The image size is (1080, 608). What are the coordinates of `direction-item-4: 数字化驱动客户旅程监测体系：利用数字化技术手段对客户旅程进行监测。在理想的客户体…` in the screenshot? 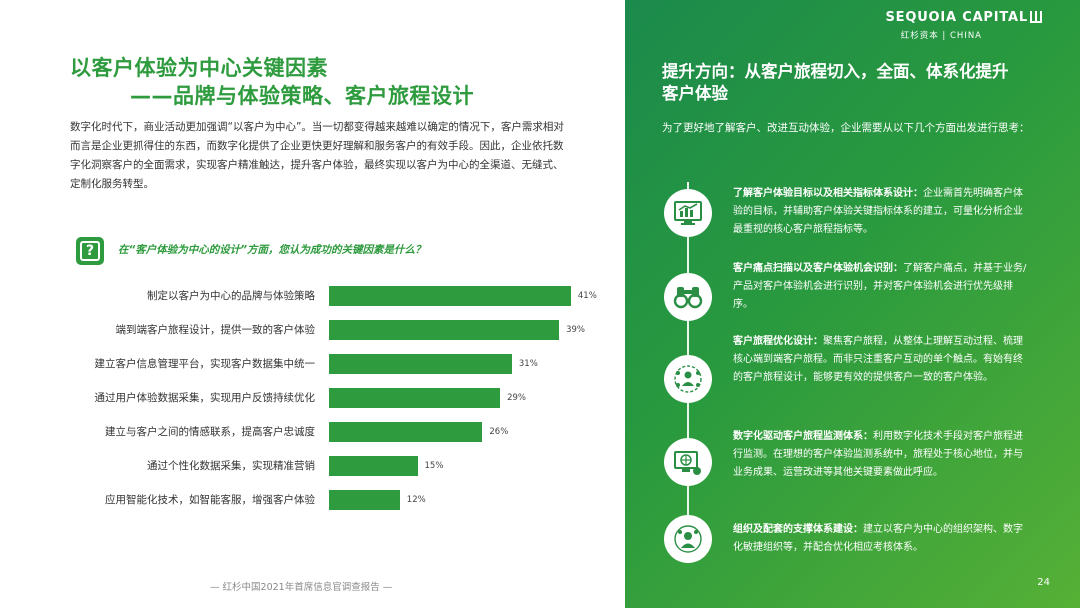 It's located at (878, 454).